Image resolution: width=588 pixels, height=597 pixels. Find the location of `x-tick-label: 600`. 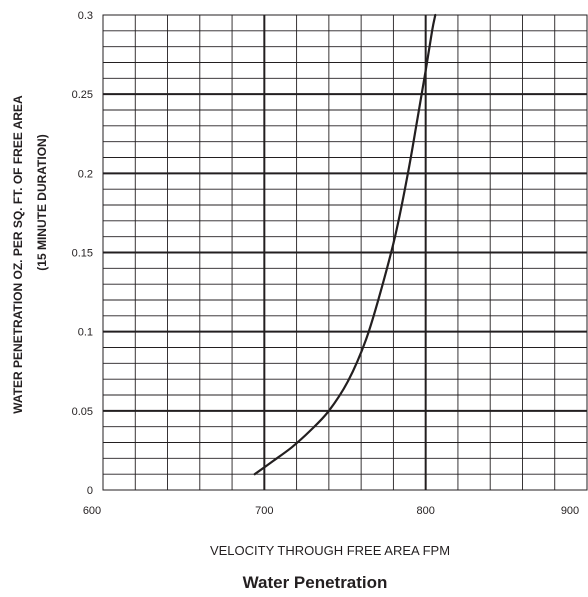

x-tick-label: 600 is located at coordinates (92, 511).